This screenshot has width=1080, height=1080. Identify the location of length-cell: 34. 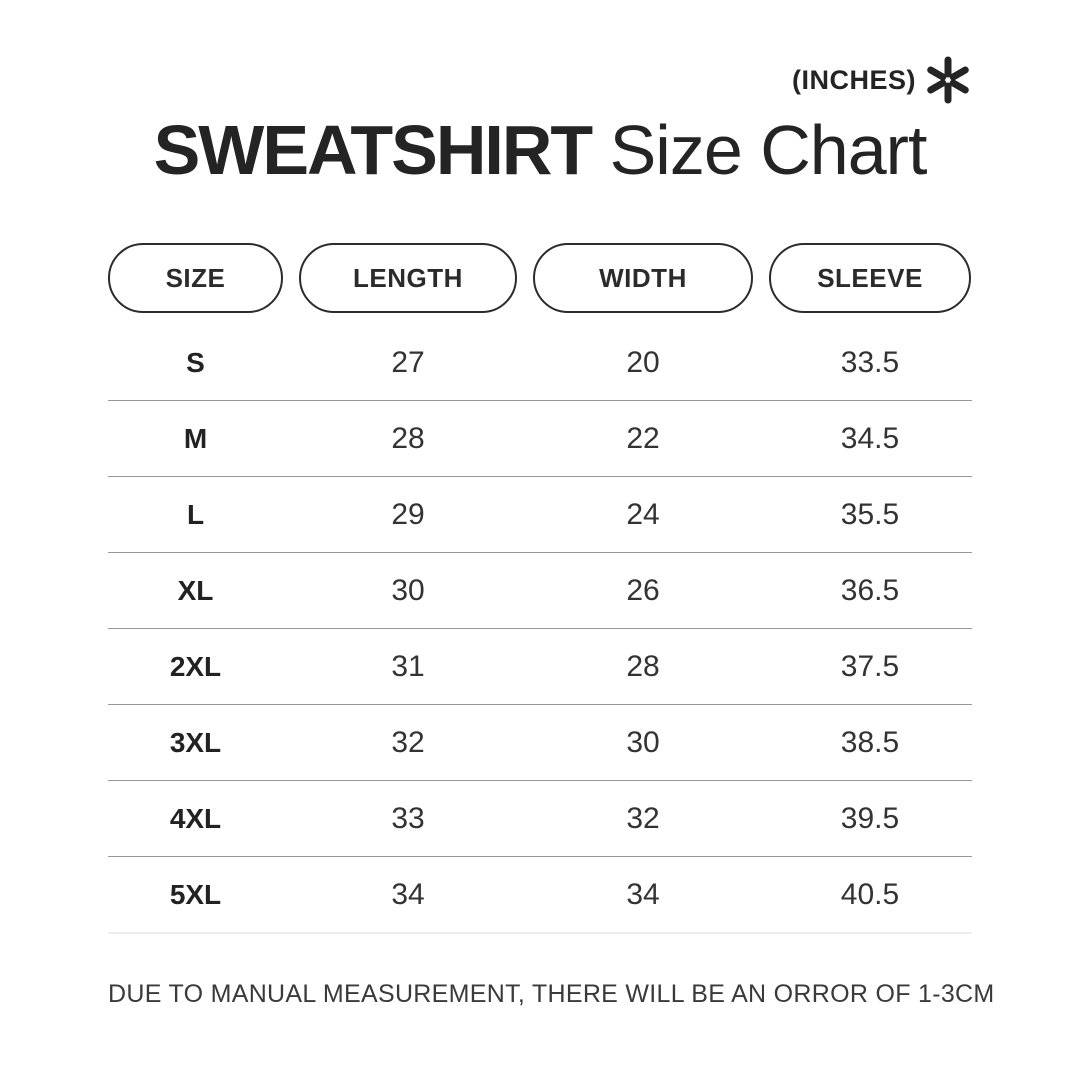
(408, 894).